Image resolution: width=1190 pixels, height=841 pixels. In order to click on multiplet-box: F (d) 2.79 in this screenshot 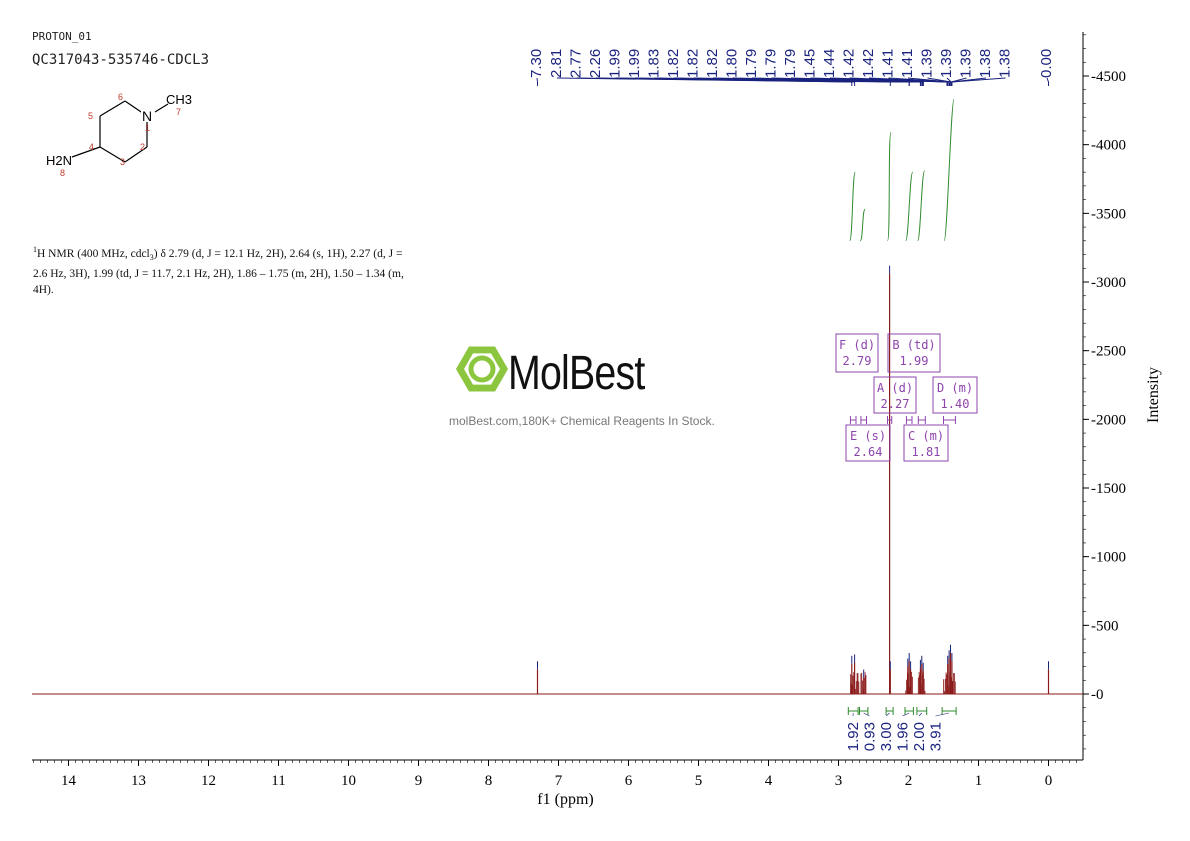, I will do `click(857, 353)`.